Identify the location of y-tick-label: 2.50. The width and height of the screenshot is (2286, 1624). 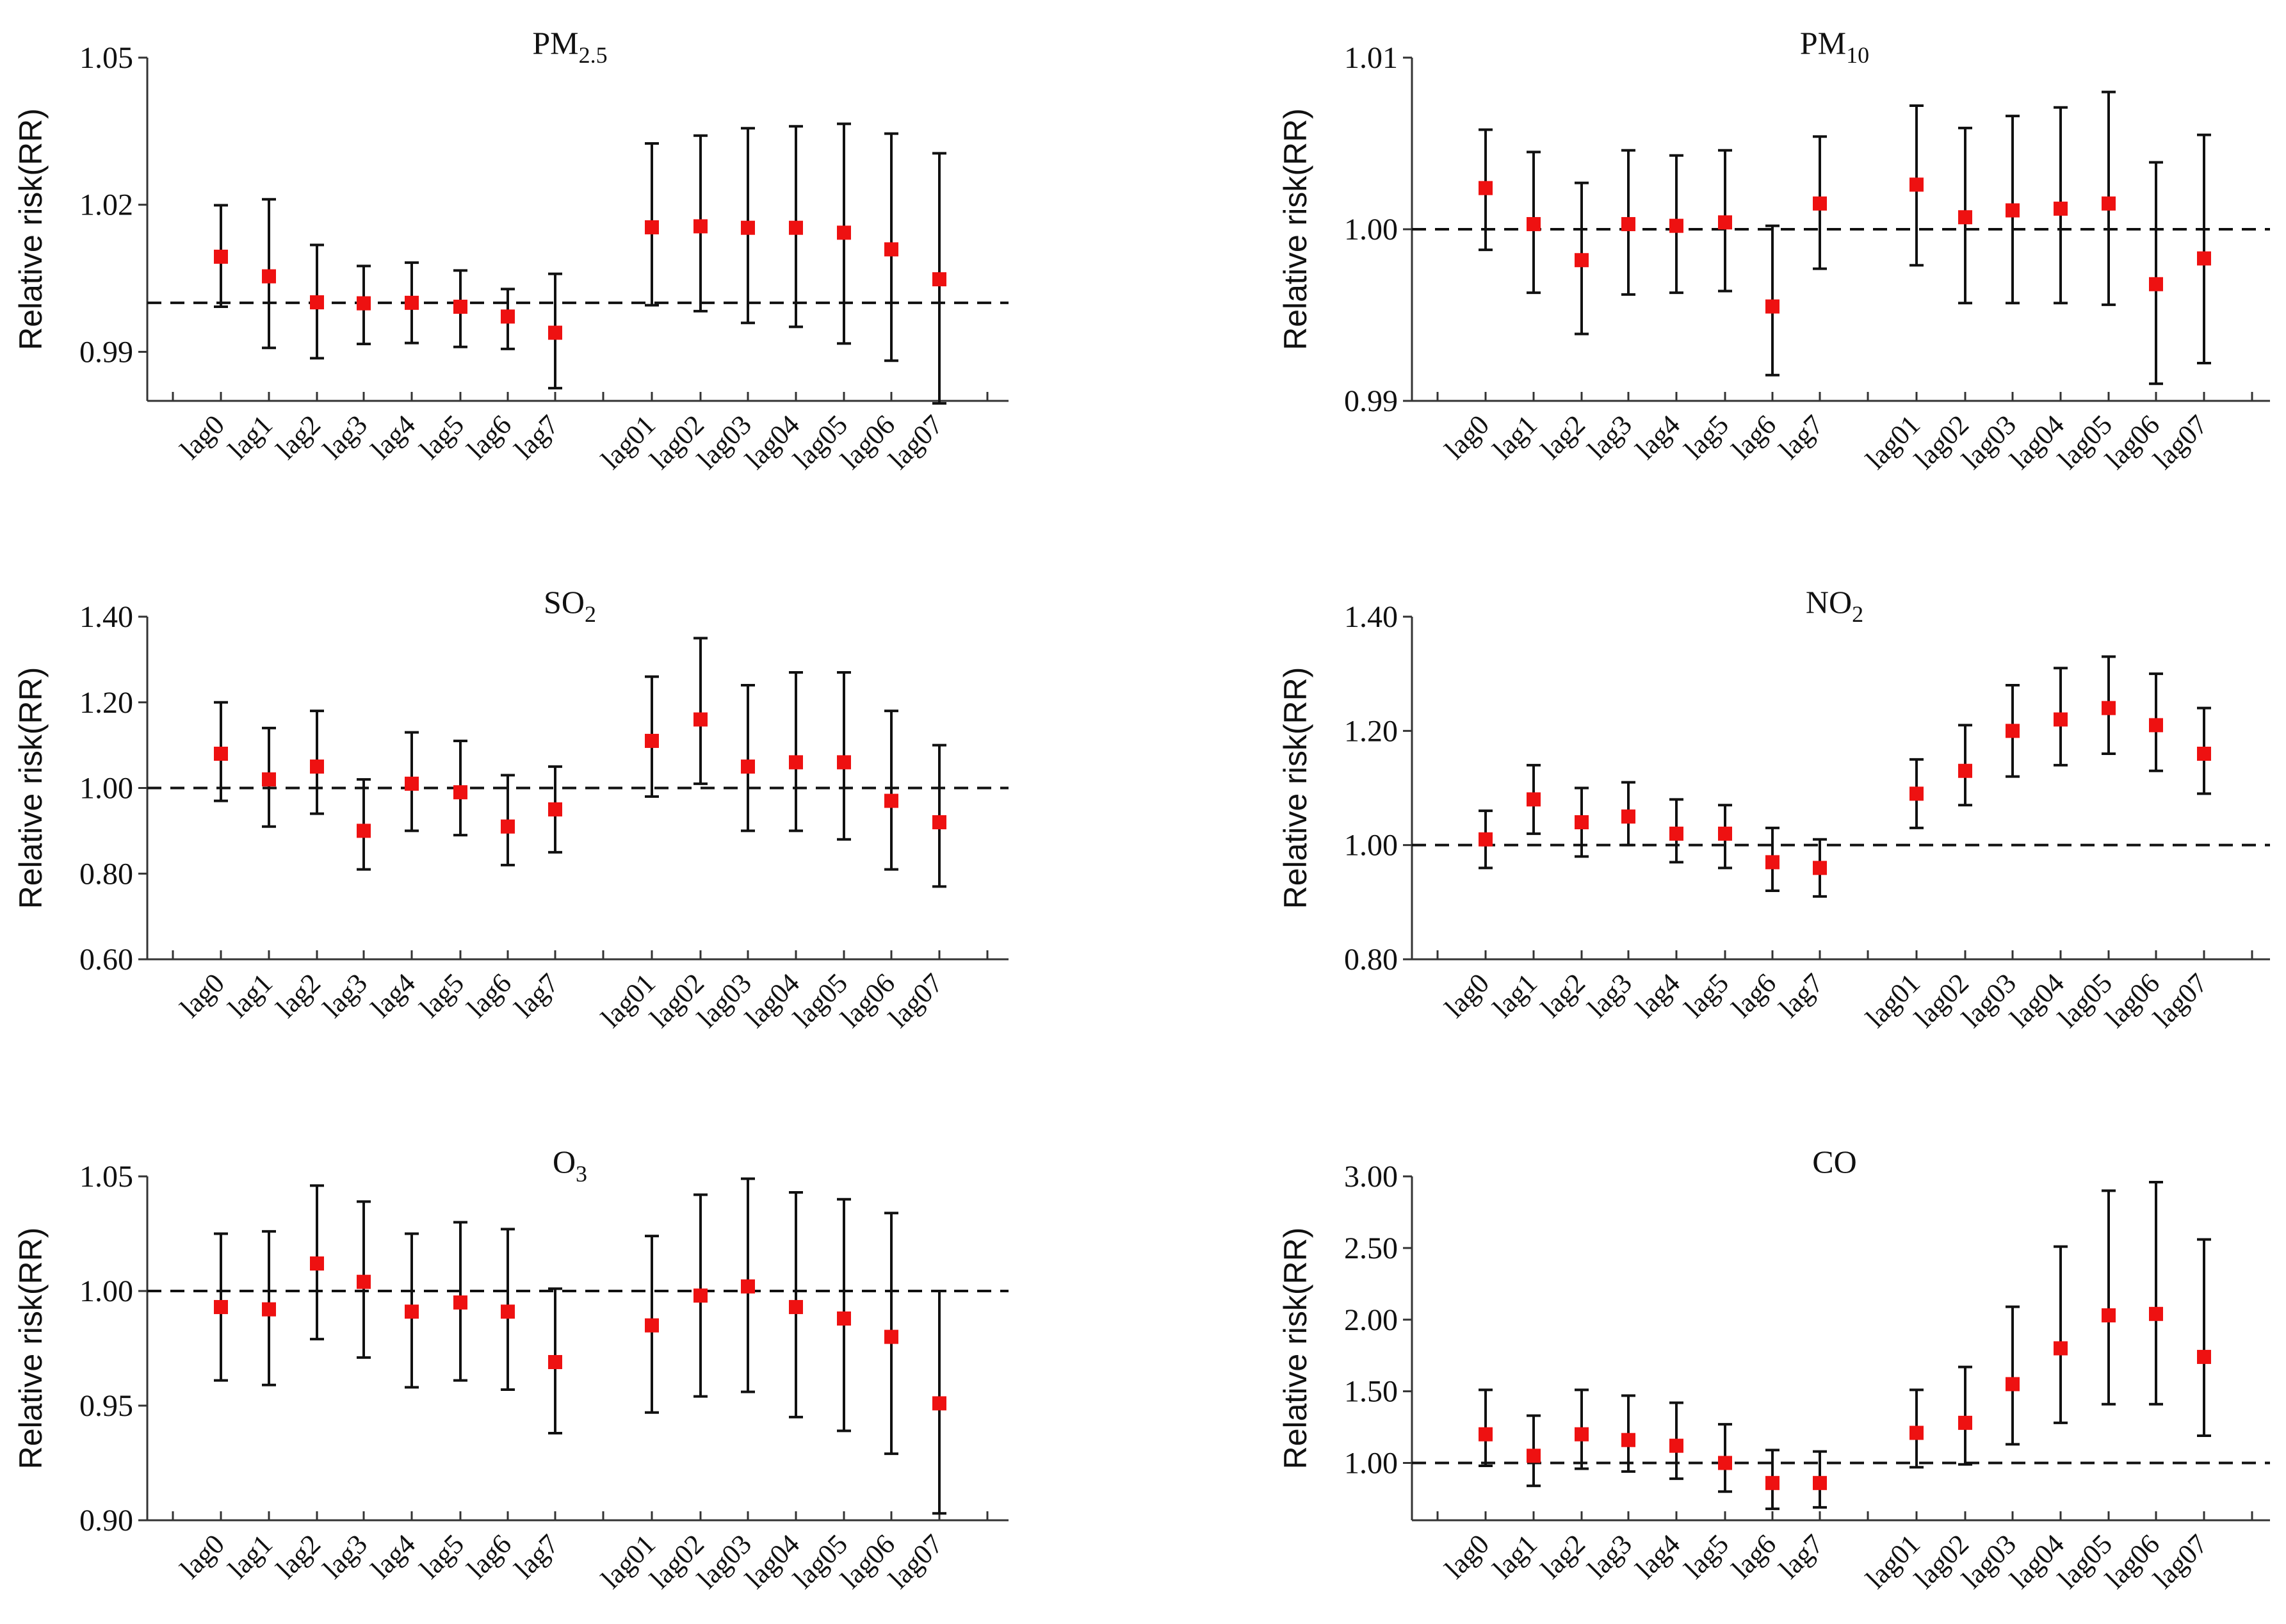
(1371, 1248).